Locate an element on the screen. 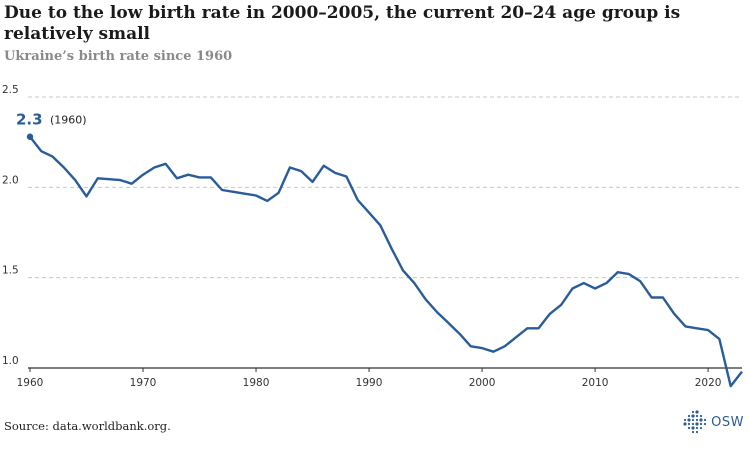 The width and height of the screenshot is (750, 452). source-note: Source: data.worldbank.org. is located at coordinates (87, 426).